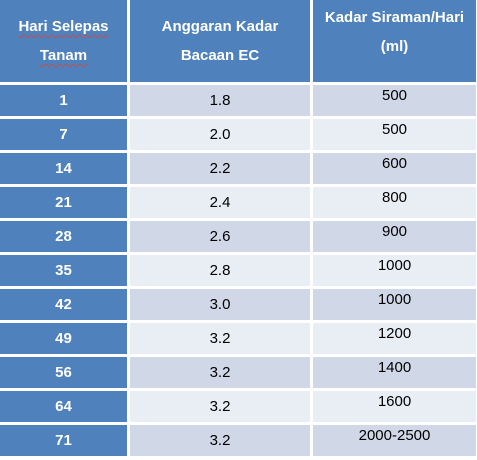 The image size is (477, 460). What do you see at coordinates (63, 270) in the screenshot?
I see `days-cell: 35` at bounding box center [63, 270].